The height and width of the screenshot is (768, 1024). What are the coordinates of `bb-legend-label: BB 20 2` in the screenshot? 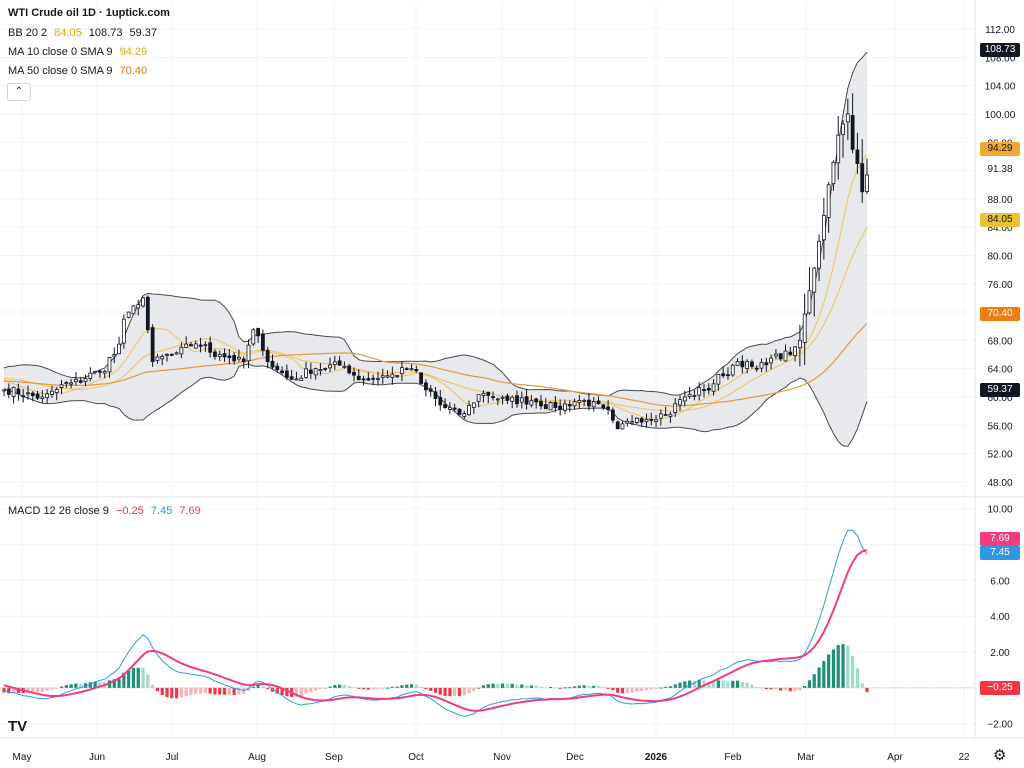 It's located at (28, 33).